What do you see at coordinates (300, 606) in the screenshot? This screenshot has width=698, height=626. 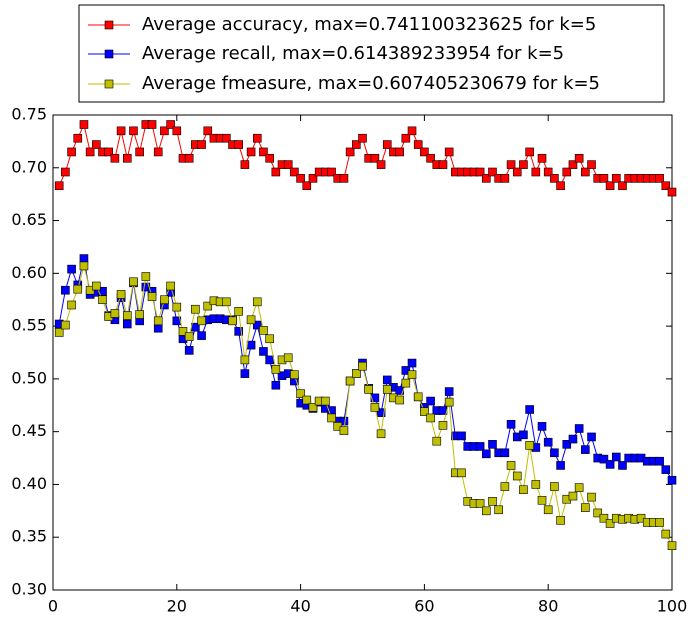 I see `x-tick-label: 40` at bounding box center [300, 606].